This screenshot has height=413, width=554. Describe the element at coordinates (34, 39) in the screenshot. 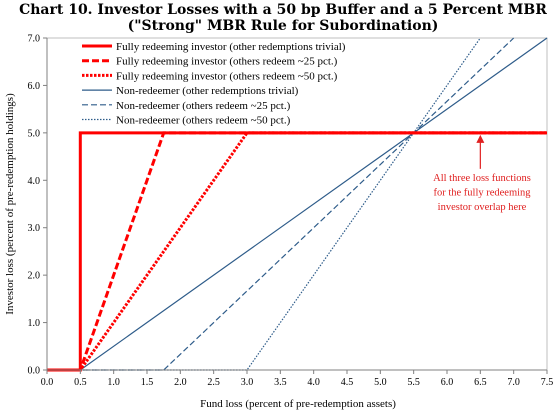

I see `y-tick-label: 7.0` at that location.